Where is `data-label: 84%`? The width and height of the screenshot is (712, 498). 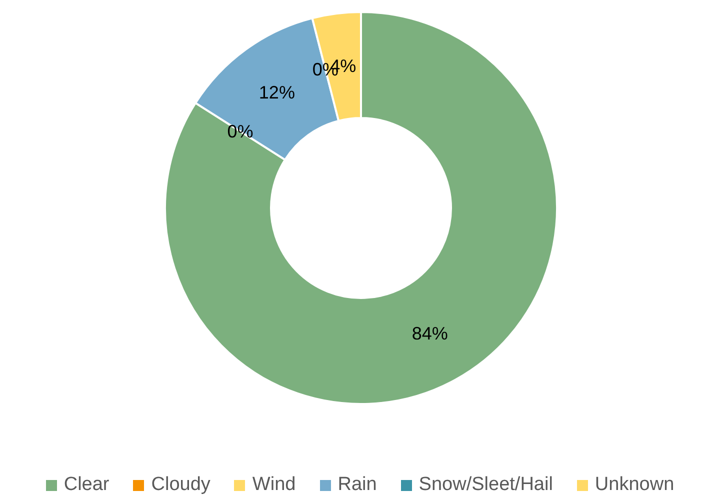
data-label: 84% is located at coordinates (430, 333).